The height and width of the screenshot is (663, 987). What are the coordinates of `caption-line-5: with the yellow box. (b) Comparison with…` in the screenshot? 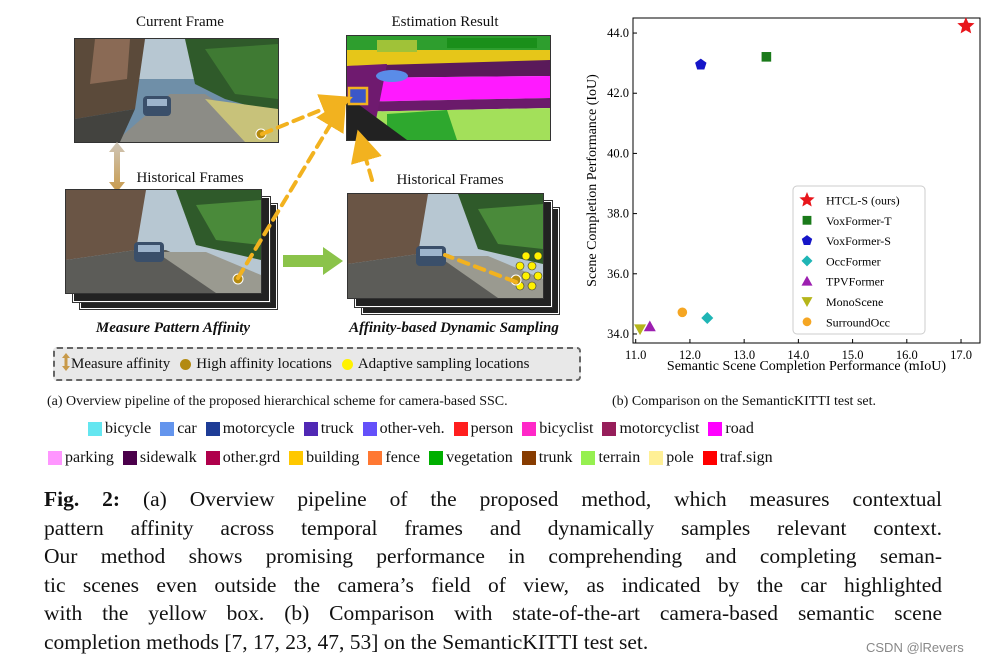 It's located at (493, 613).